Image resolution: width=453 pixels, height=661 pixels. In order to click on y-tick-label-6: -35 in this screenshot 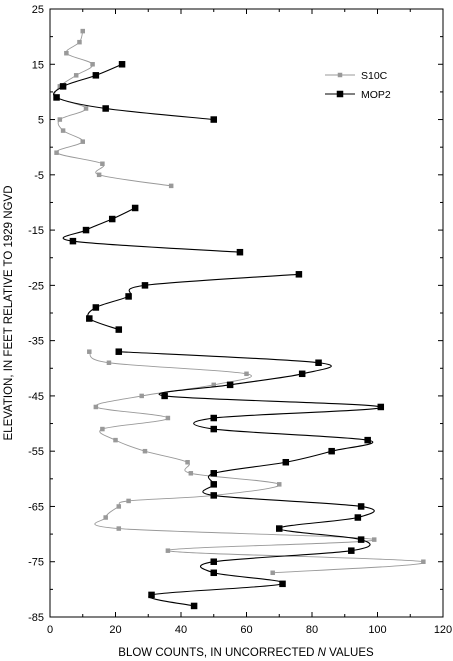, I will do `click(36, 342)`.